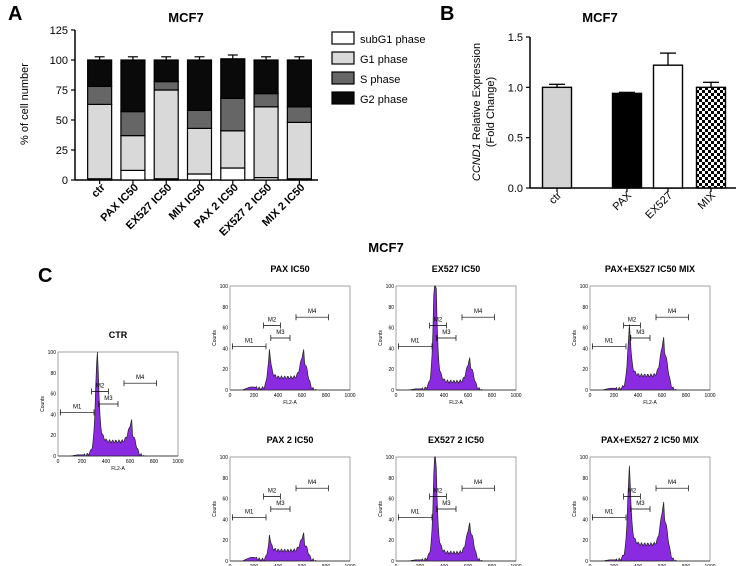  What do you see at coordinates (515, 189) in the screenshot?
I see `panel-b-y-tick-label: 0.0` at bounding box center [515, 189].